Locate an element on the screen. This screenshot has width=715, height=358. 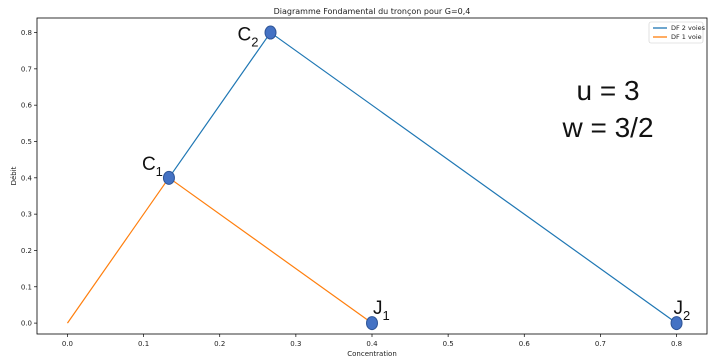
y-tick-label: 0.4 is located at coordinates (27, 178).